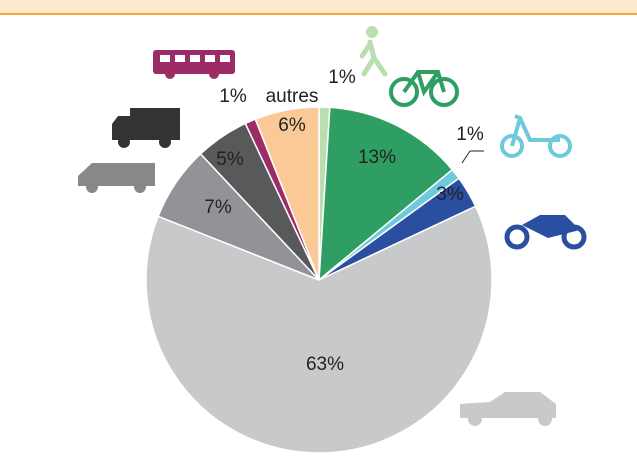 The height and width of the screenshot is (464, 637). Describe the element at coordinates (116, 178) in the screenshot. I see `van-icon` at that location.